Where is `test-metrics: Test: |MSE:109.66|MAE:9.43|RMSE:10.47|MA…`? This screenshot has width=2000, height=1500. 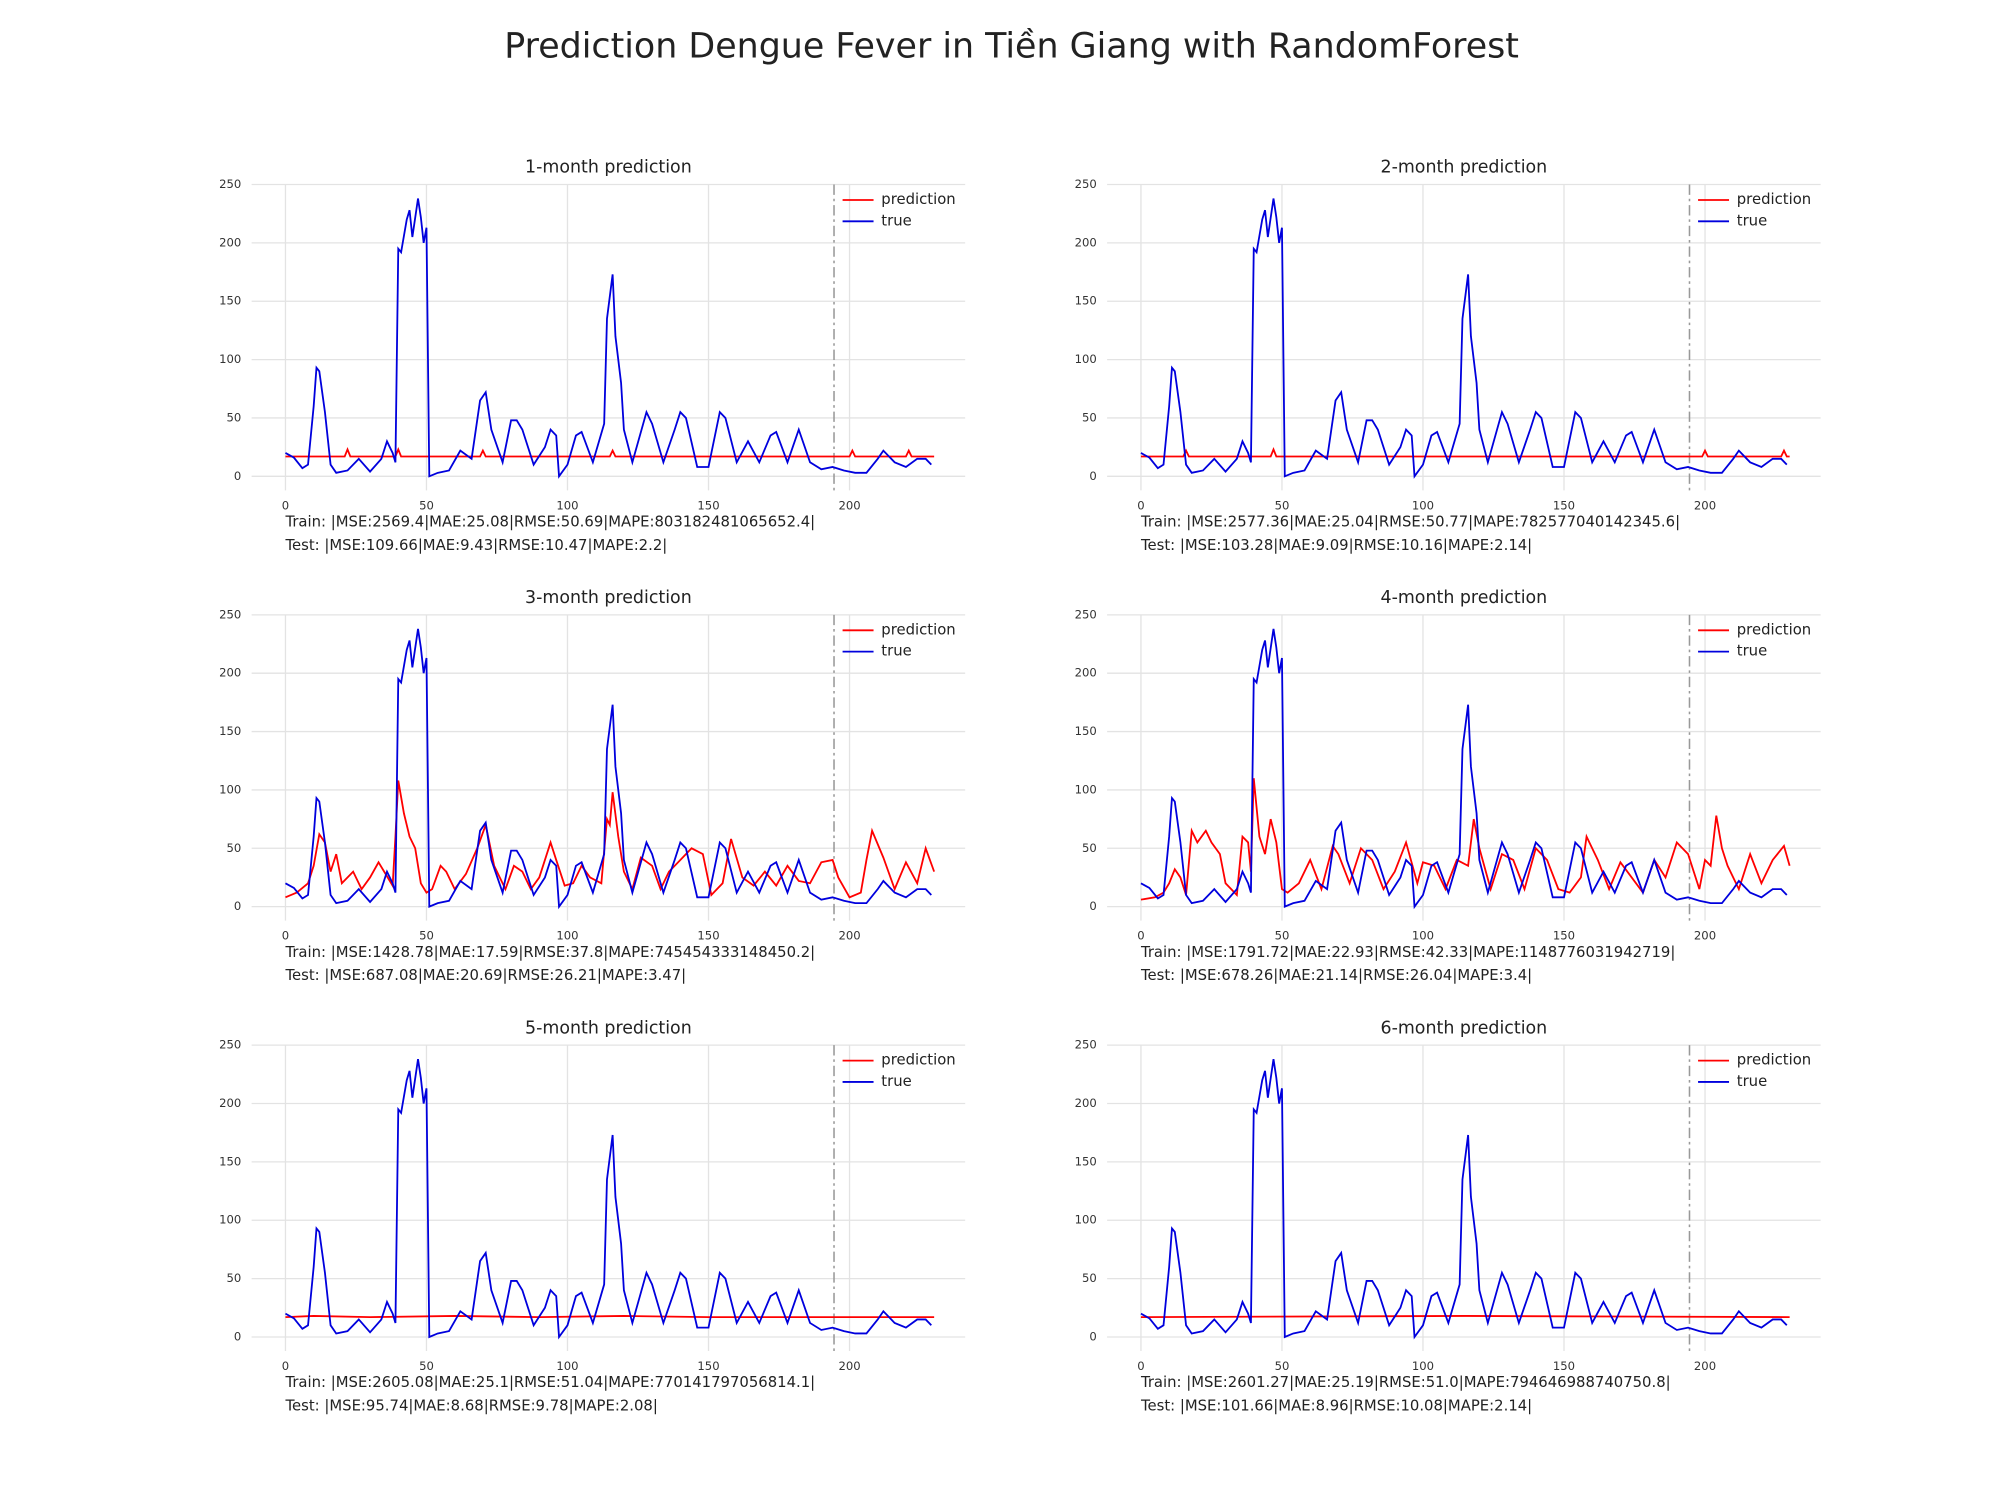
test-metrics: Test: |MSE:109.66|MAE:9.43|RMSE:10.47|MA… is located at coordinates (475, 545).